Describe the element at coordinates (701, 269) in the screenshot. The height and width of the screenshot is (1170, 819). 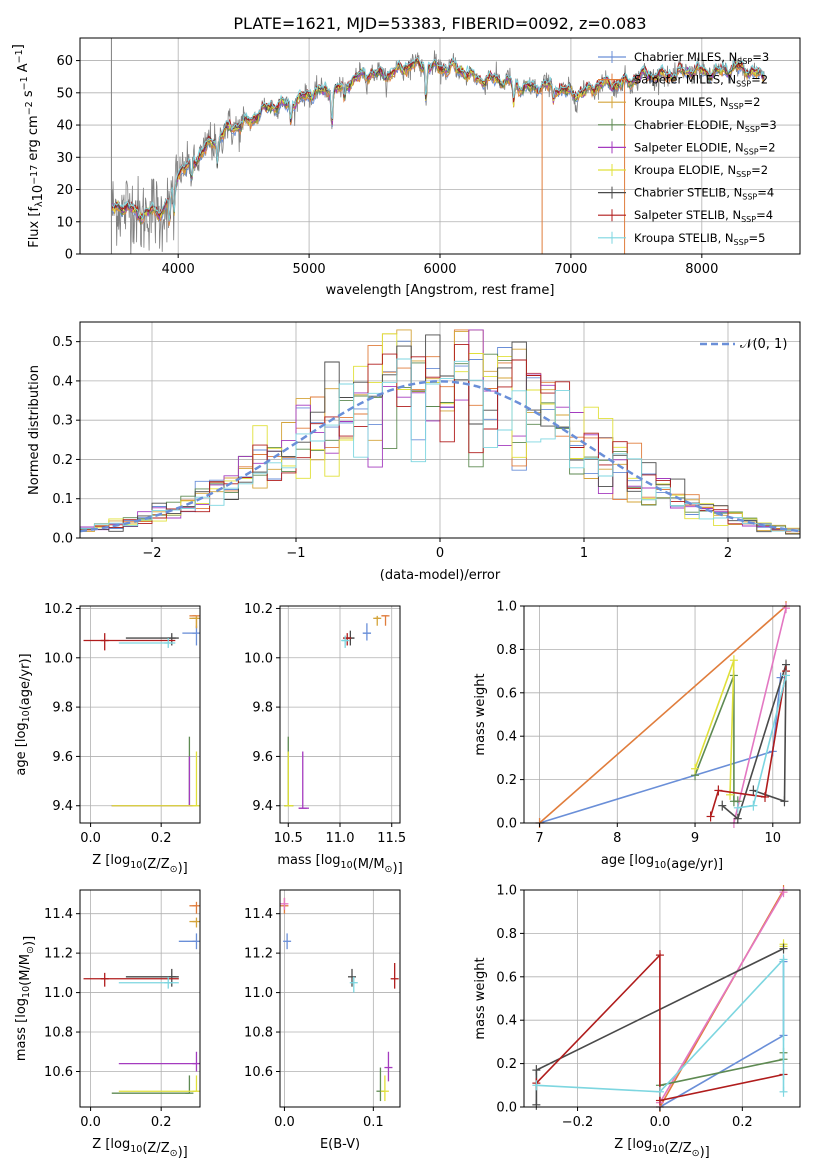
I see `x-tick-label: 8000` at that location.